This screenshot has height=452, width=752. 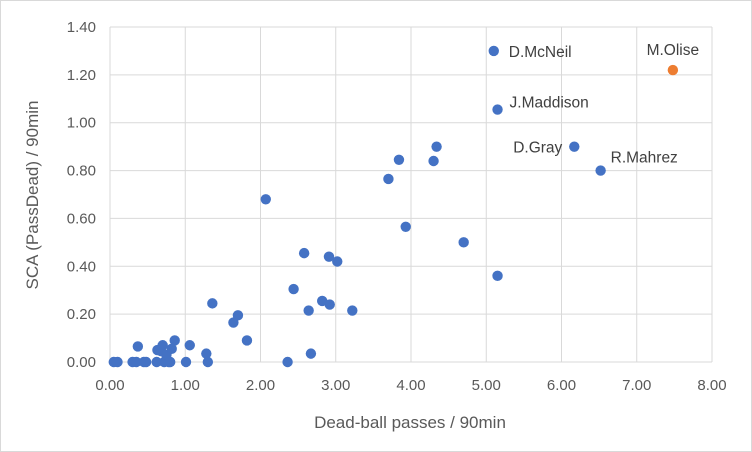 I want to click on y-tick-label: 0.40, so click(x=81, y=266).